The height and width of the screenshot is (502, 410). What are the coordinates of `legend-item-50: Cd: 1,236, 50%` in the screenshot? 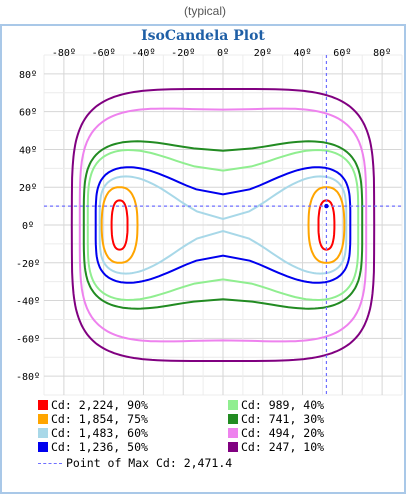 It's located at (93, 447).